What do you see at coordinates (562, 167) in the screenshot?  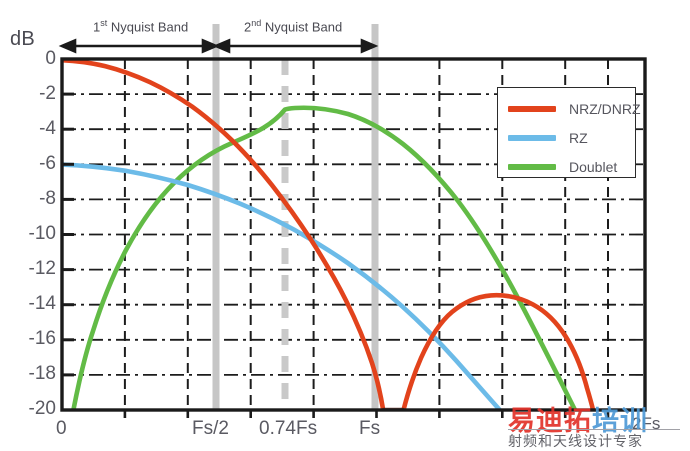 I see `legend-item-doublet: Doublet` at bounding box center [562, 167].